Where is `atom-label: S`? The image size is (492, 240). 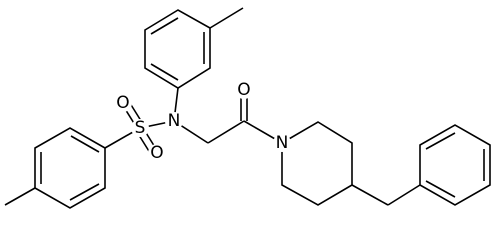
atom-label: S is located at coordinates (140, 128).